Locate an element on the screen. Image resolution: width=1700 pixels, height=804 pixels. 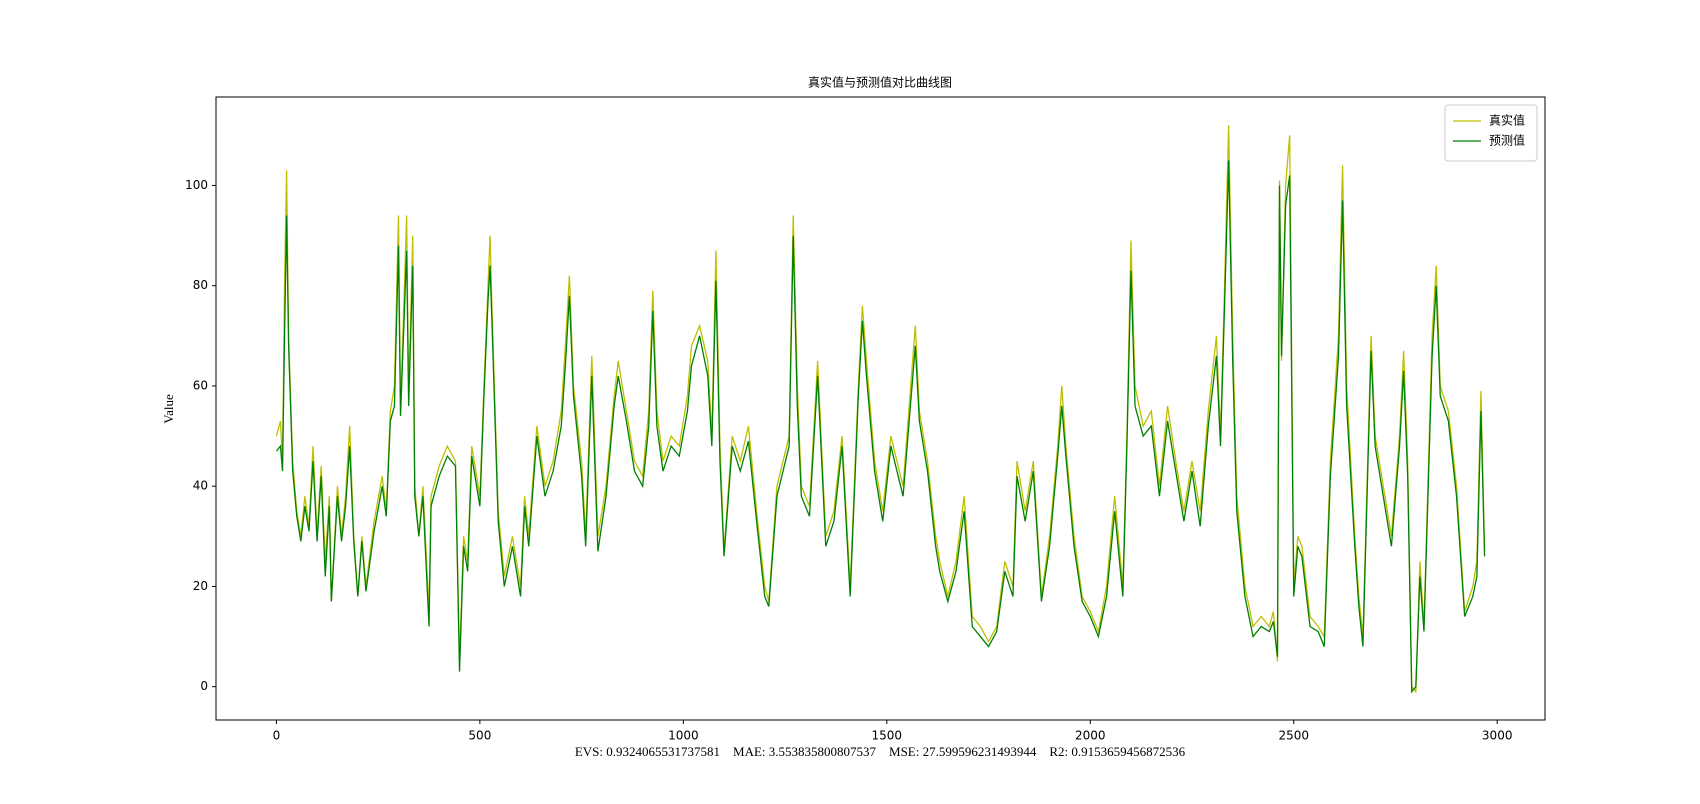
y-tick-label: 20 is located at coordinates (200, 586).